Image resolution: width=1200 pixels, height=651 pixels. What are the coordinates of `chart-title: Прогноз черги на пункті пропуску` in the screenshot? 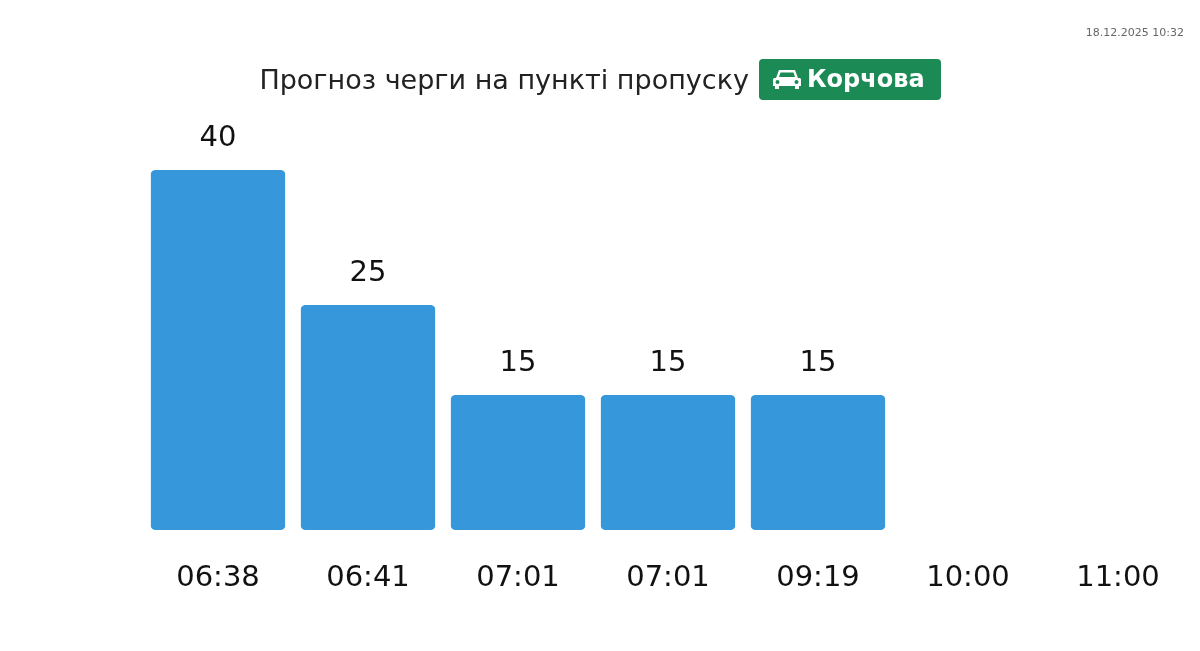 It's located at (504, 79).